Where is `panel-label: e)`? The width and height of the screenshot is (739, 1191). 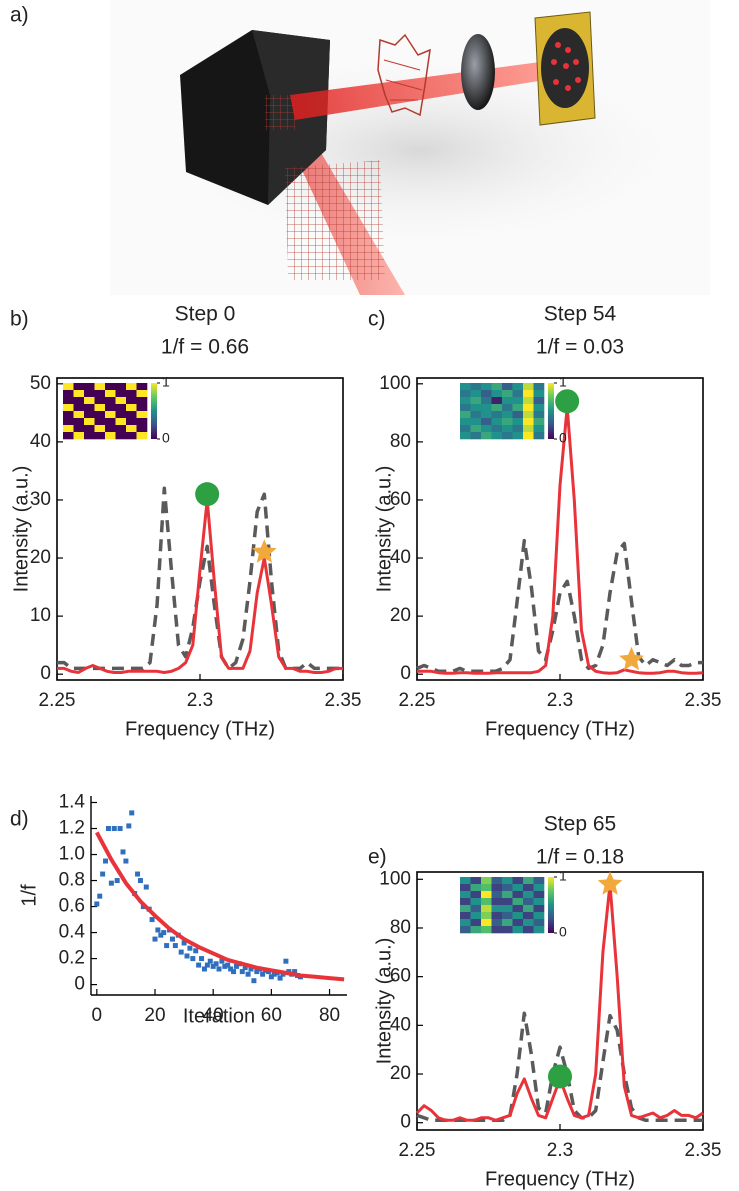 panel-label: e) is located at coordinates (377, 857).